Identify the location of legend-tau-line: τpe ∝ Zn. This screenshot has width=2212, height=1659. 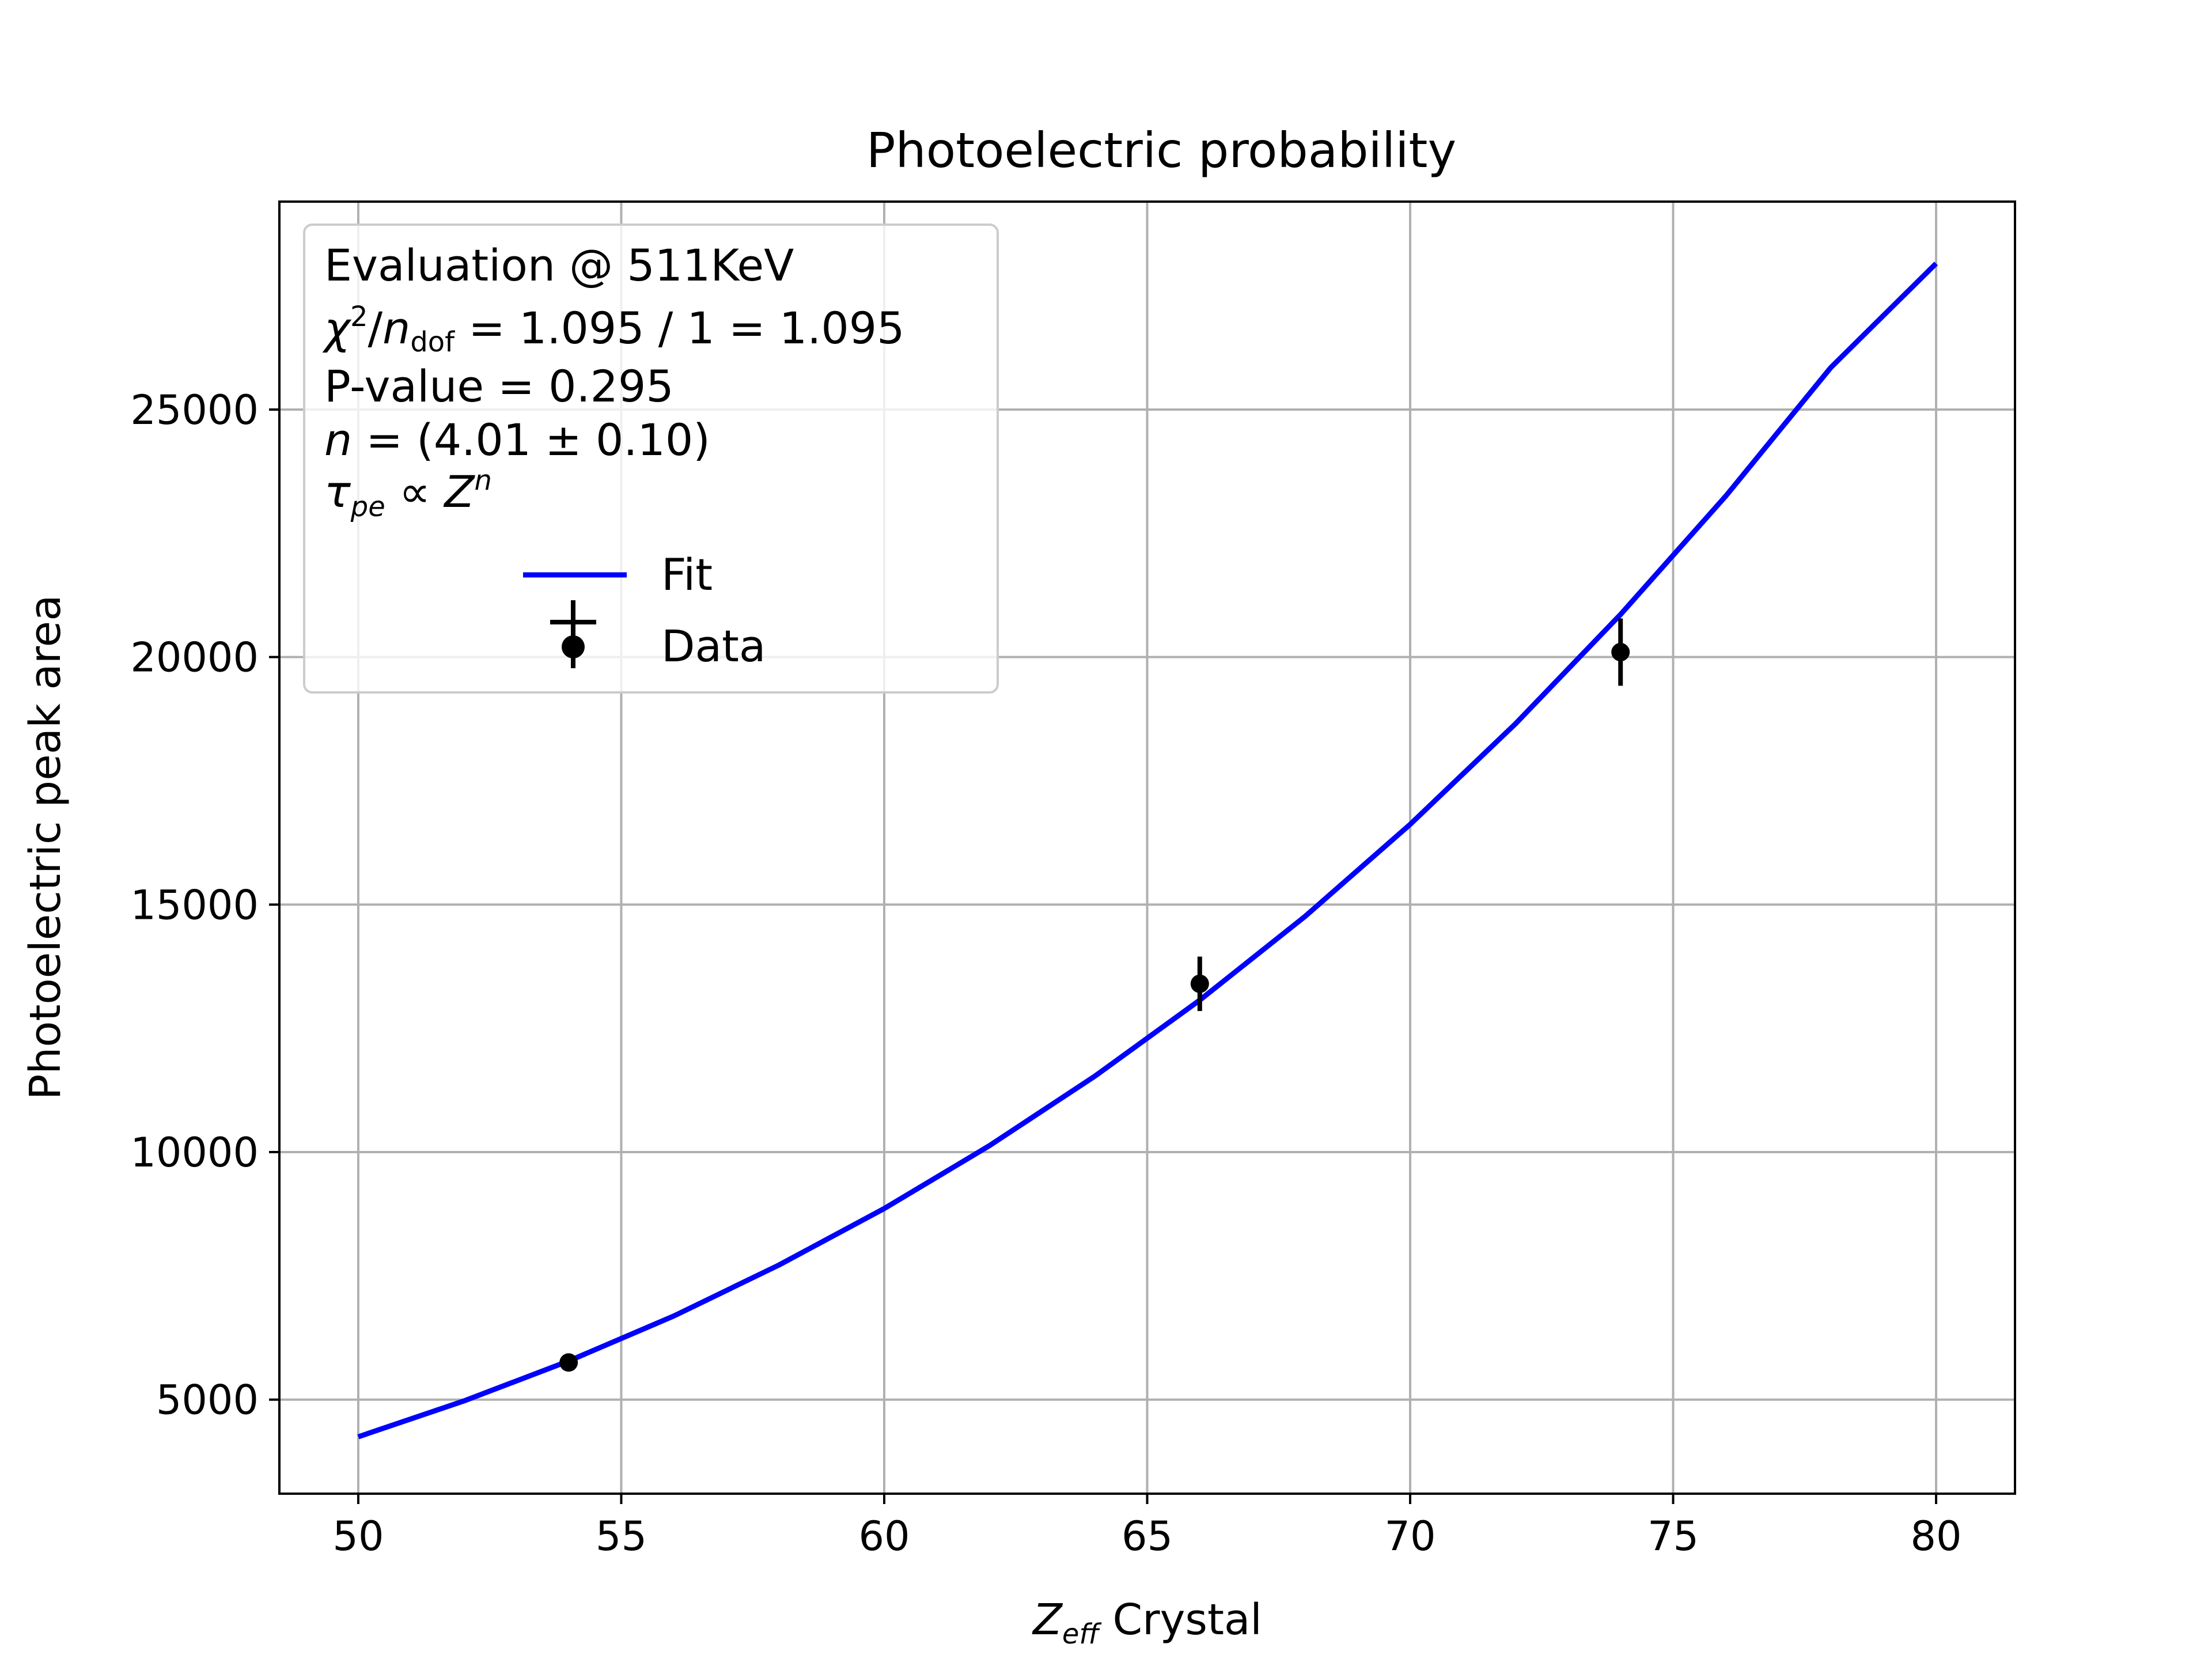
(408, 493).